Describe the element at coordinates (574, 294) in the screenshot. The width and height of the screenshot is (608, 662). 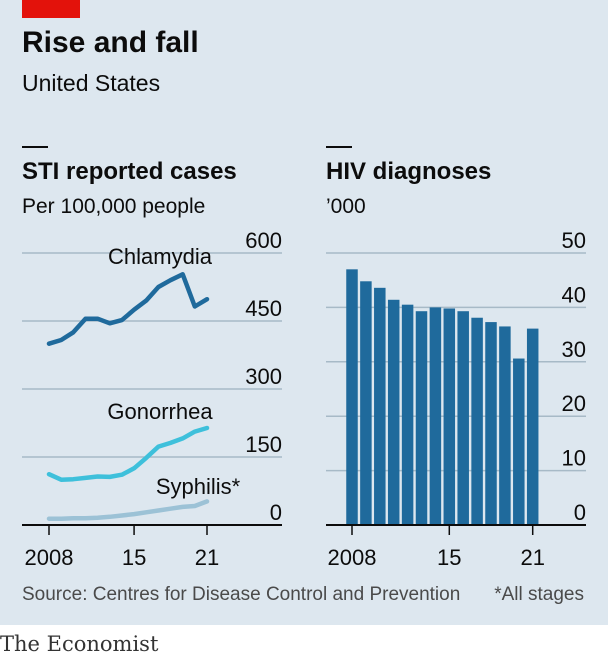
I see `right-y-tick-label: 40` at that location.